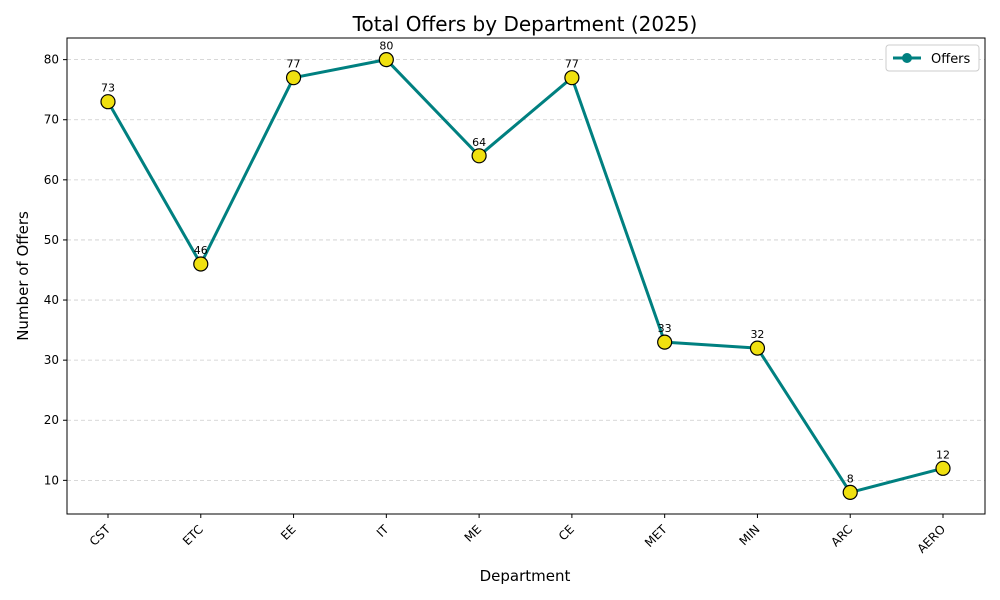 The height and width of the screenshot is (600, 1000). I want to click on data-label-ee: 77, so click(294, 64).